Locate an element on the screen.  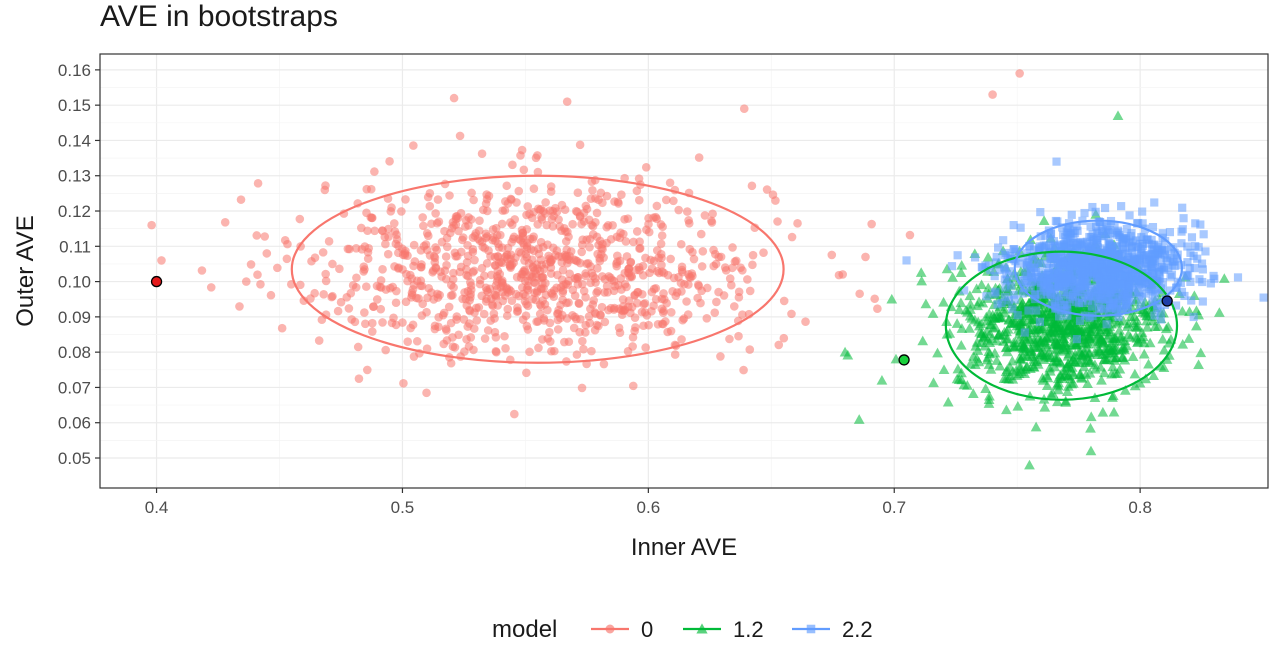
legend-label: 0 is located at coordinates (647, 629).